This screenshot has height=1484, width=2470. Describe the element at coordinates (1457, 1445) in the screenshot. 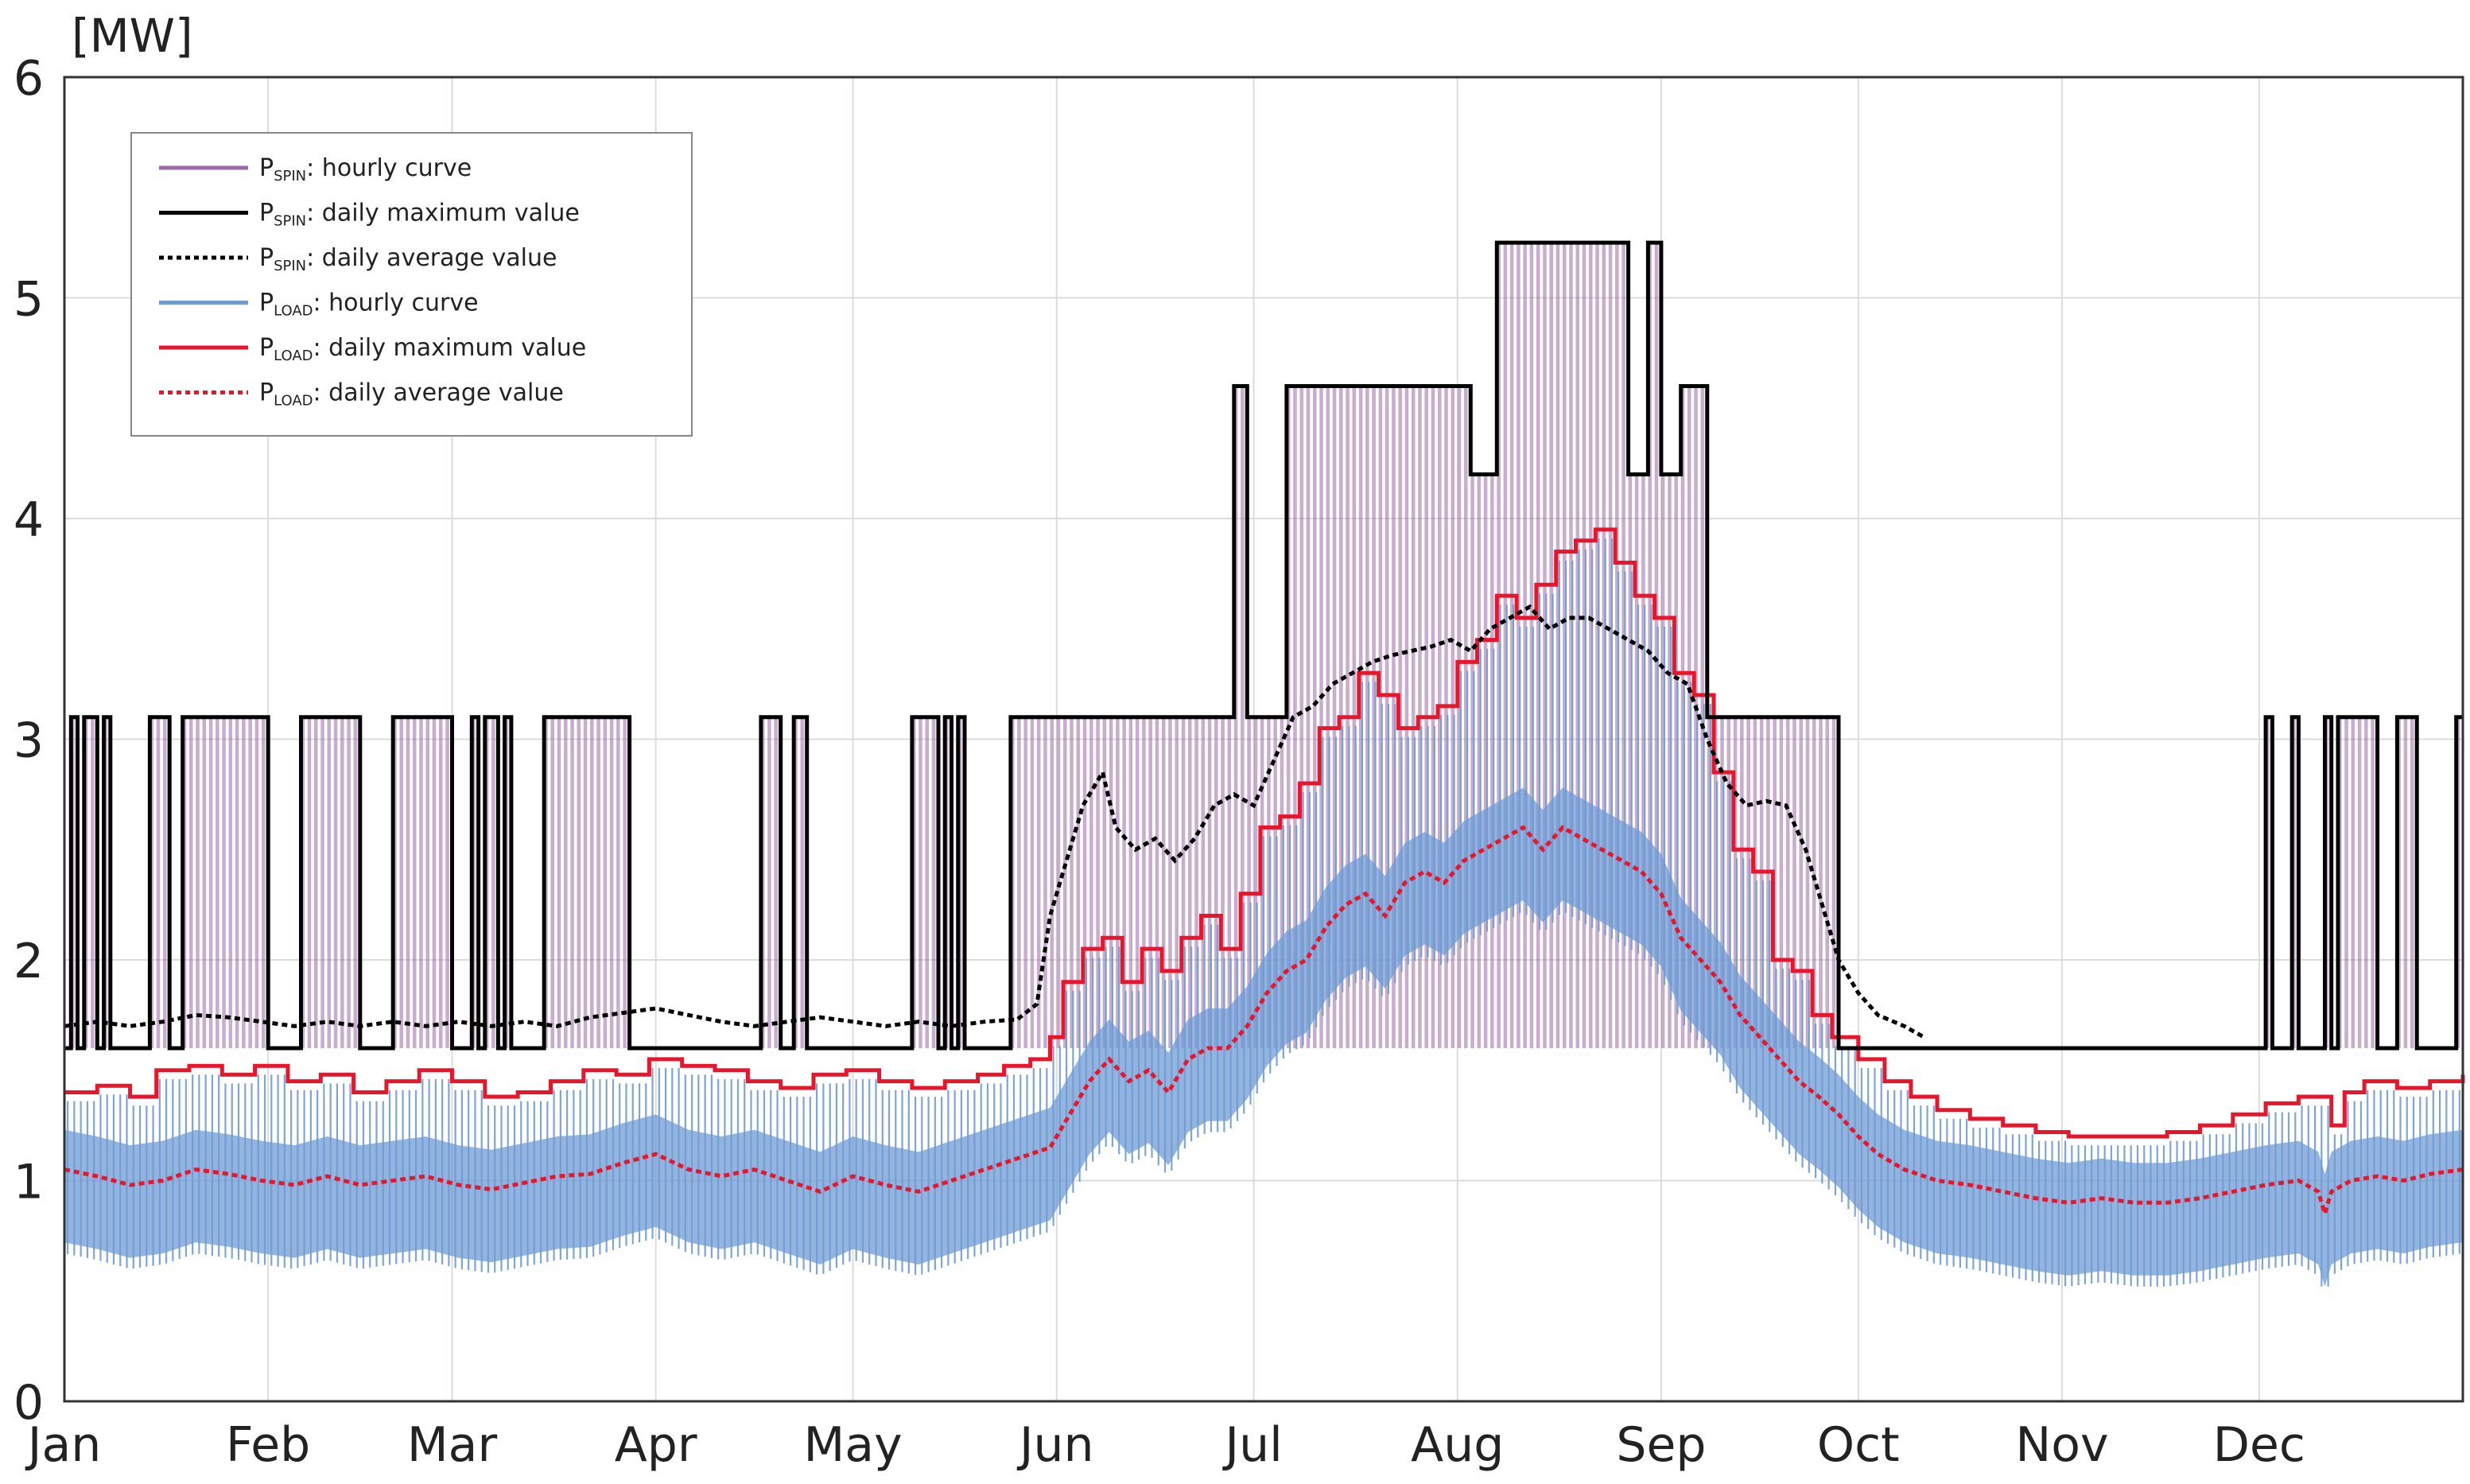

I see `x-tick-label-aug: Aug` at that location.